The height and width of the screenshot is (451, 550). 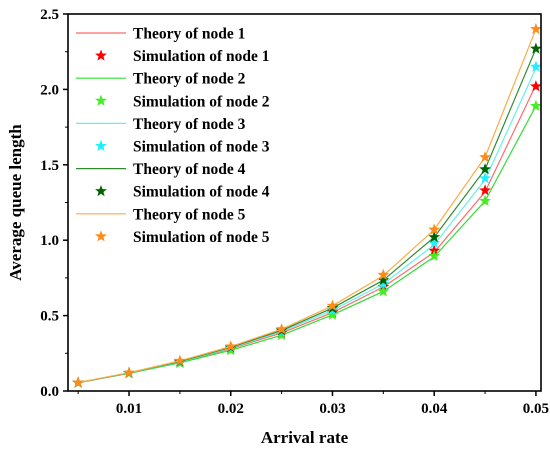 What do you see at coordinates (201, 56) in the screenshot?
I see `legend-label: Simulation of node 1` at bounding box center [201, 56].